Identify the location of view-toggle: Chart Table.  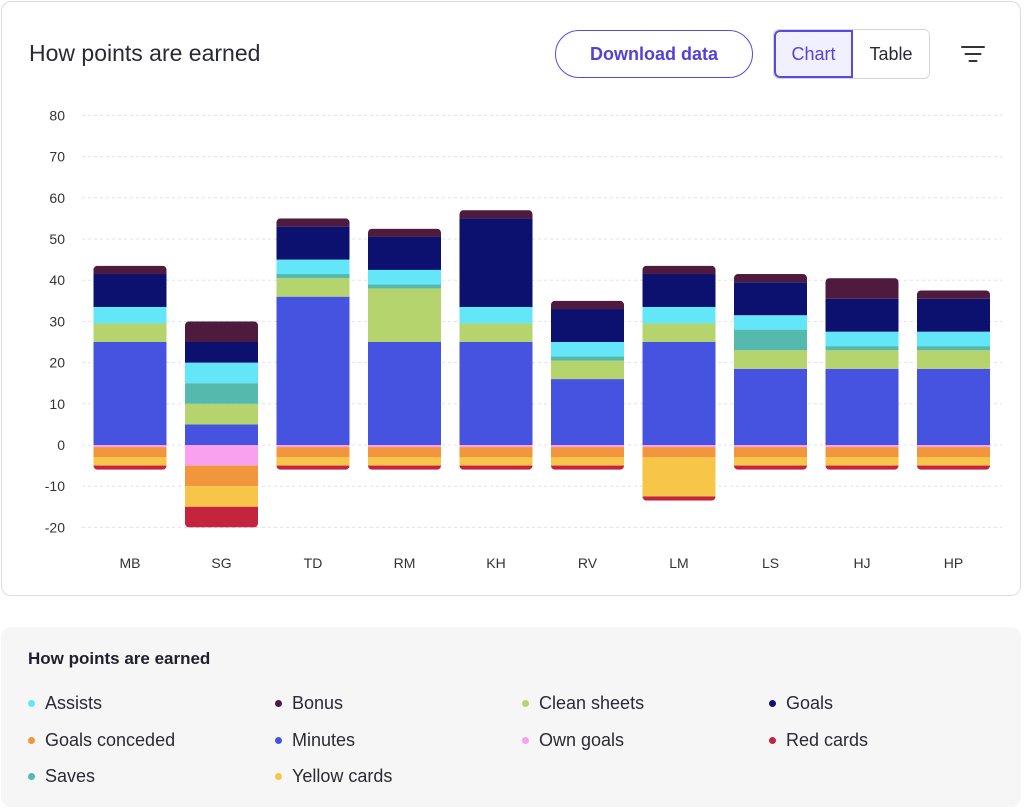
(851, 54).